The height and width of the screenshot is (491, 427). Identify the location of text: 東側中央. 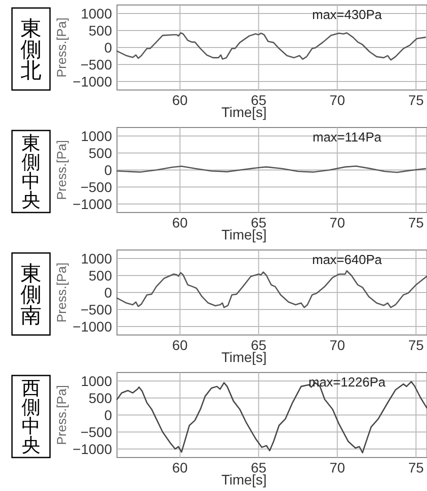
(31, 172).